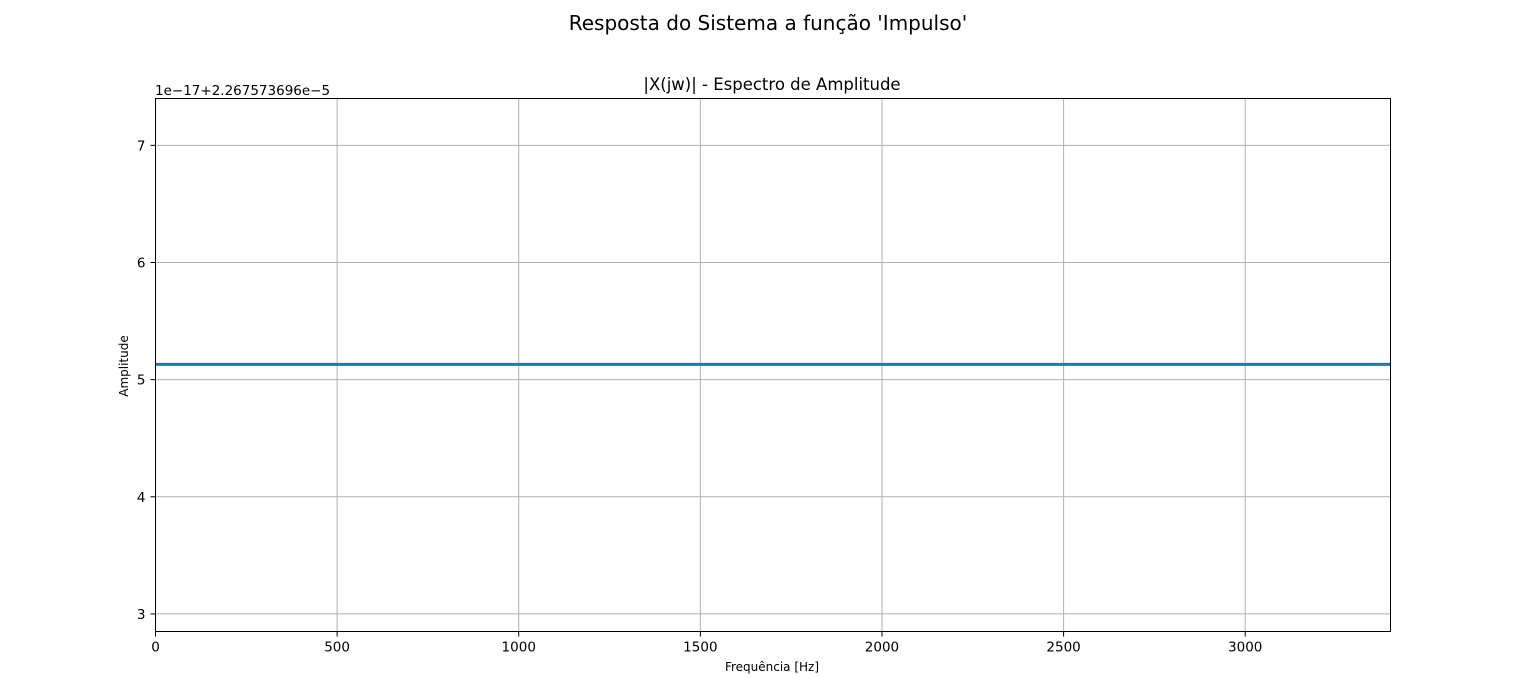 The image size is (1536, 678). What do you see at coordinates (124, 366) in the screenshot?
I see `y-axis-label: Amplitude` at bounding box center [124, 366].